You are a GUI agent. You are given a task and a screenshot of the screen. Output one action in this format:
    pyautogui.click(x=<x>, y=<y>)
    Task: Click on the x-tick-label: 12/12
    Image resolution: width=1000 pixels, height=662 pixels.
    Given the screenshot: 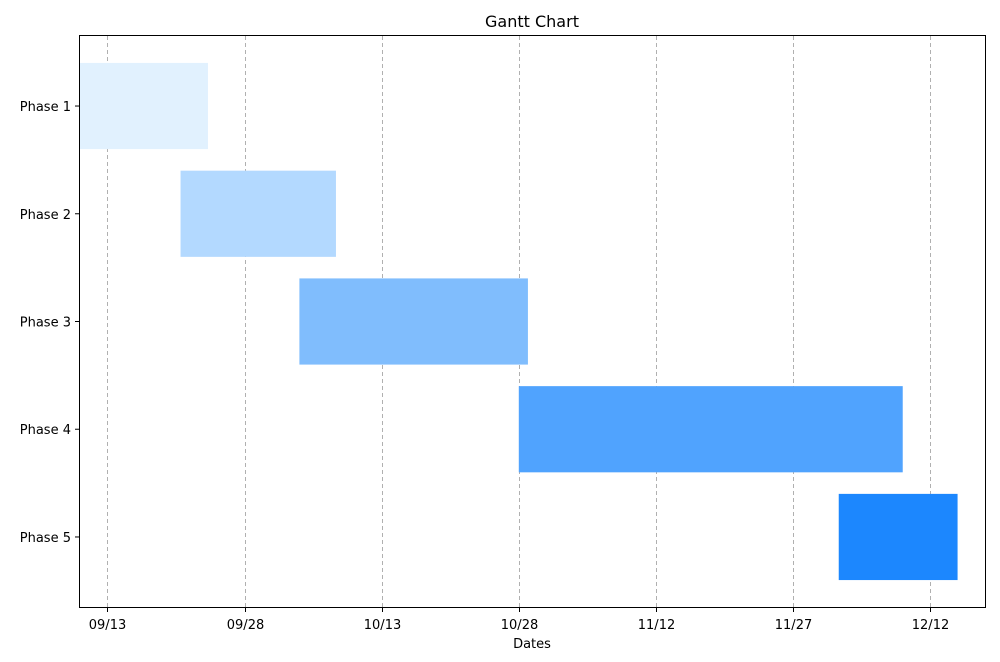 What is the action you would take?
    pyautogui.click(x=930, y=625)
    